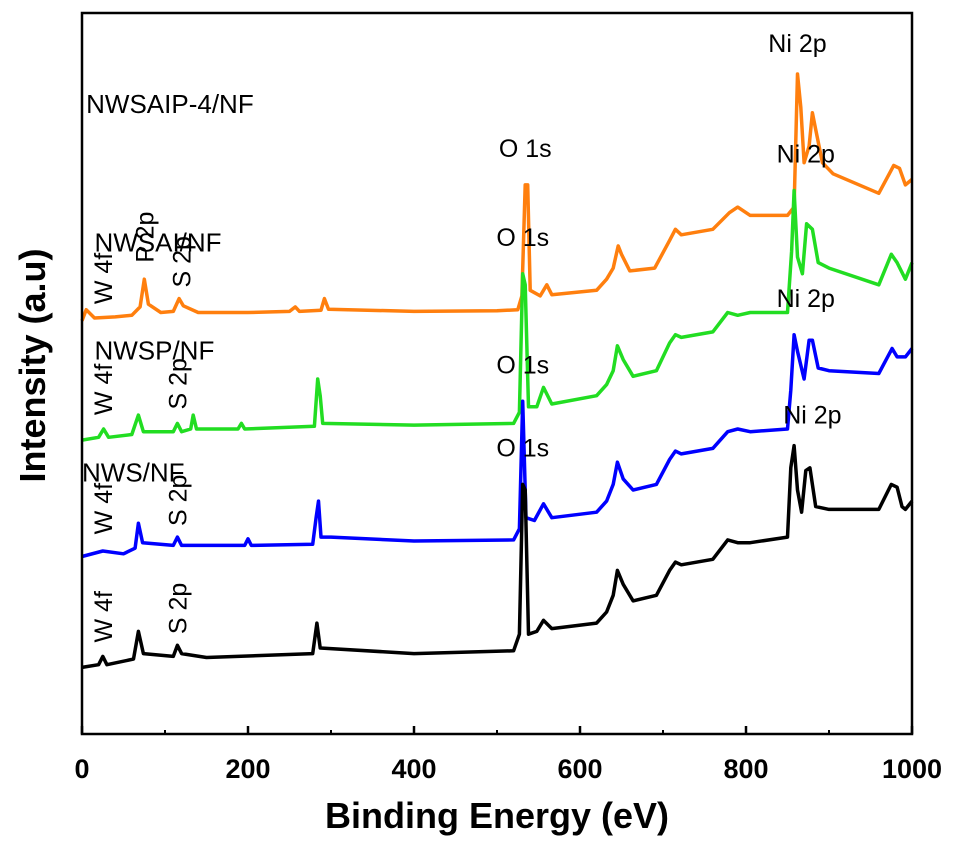 This screenshot has width=954, height=841. Describe the element at coordinates (133, 473) in the screenshot. I see `series-label: NWS/NF` at that location.